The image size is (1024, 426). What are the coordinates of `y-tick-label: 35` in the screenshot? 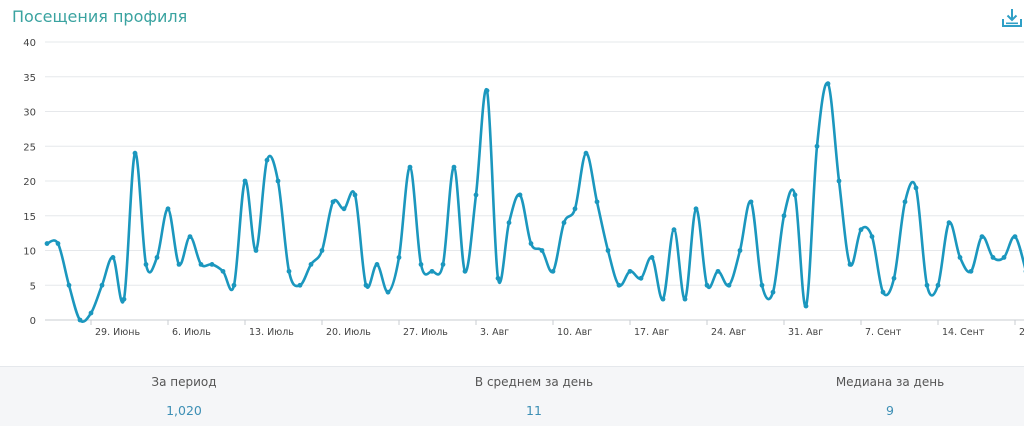 It's located at (29, 78).